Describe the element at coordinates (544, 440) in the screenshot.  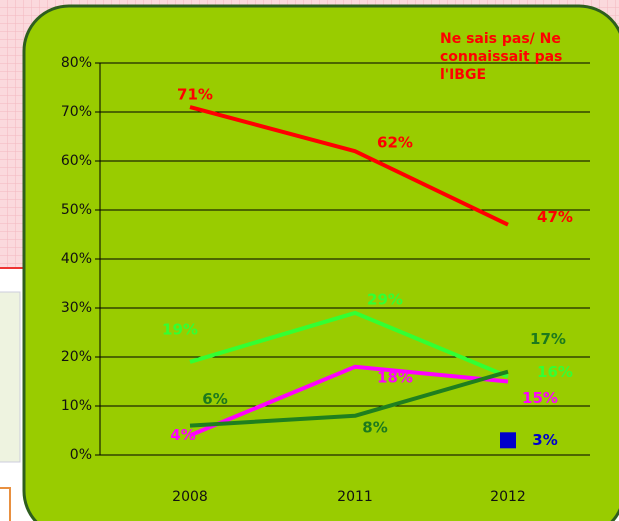
I see `data-label: 3%` at that location.